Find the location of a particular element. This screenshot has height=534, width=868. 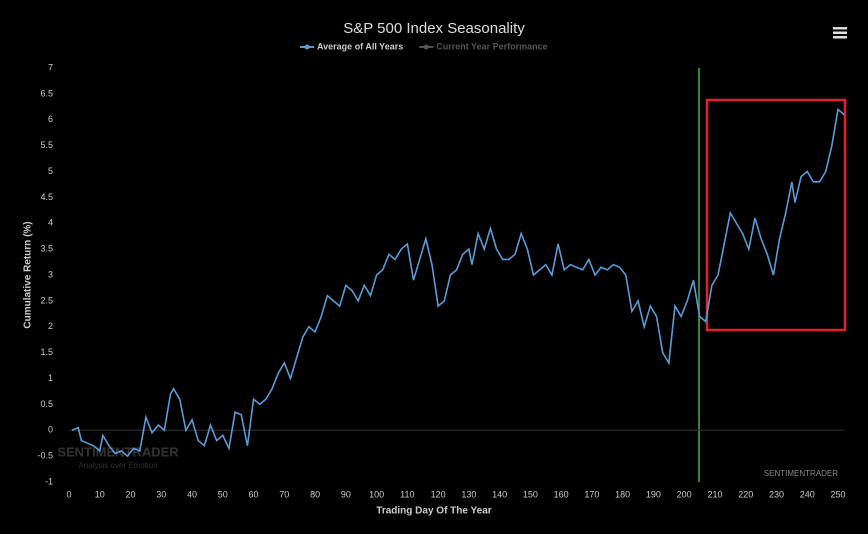

menu-button is located at coordinates (840, 33).